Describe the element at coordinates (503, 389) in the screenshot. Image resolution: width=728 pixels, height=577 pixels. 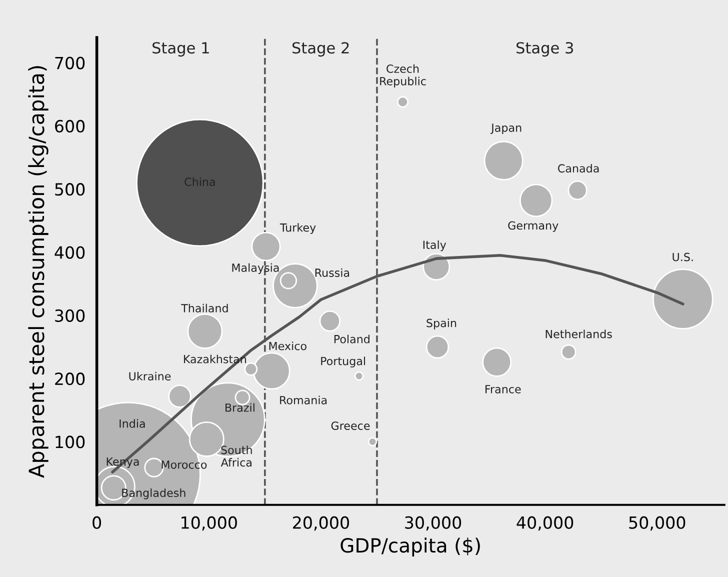
I see `series-label: France` at that location.